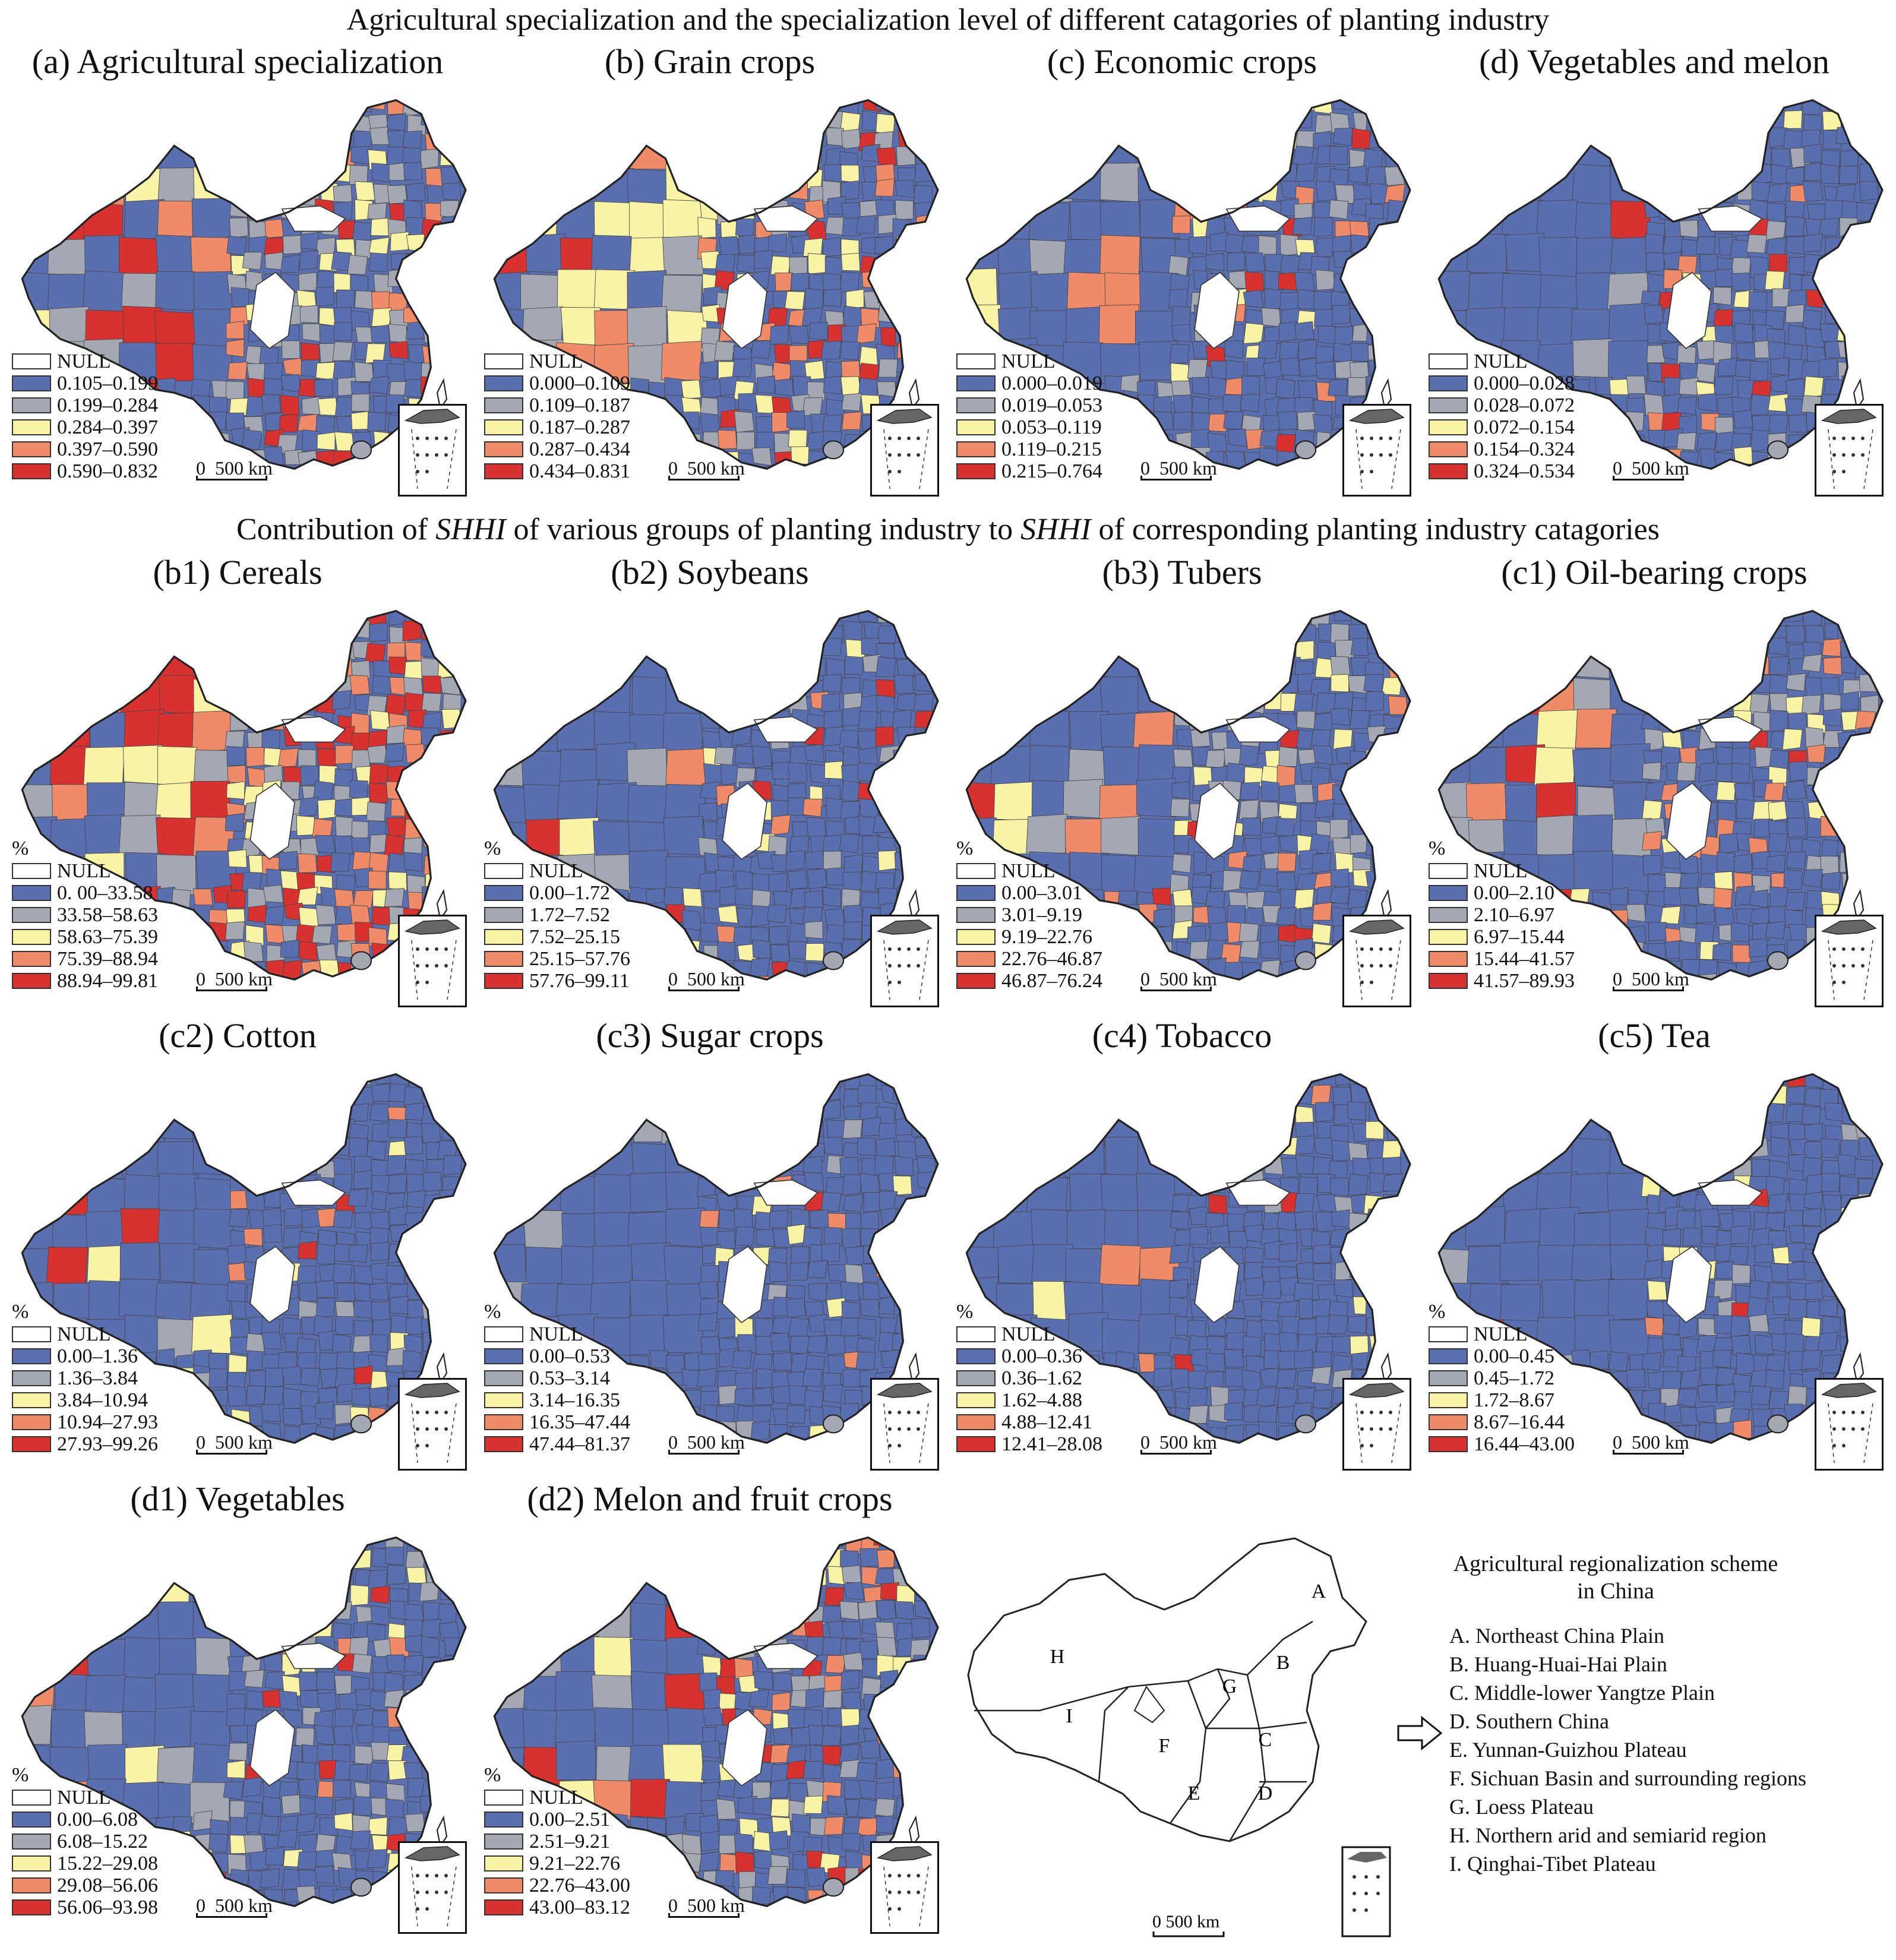 The image size is (1896, 1960). What do you see at coordinates (1377, 961) in the screenshot?
I see `south-china-sea-inset` at bounding box center [1377, 961].